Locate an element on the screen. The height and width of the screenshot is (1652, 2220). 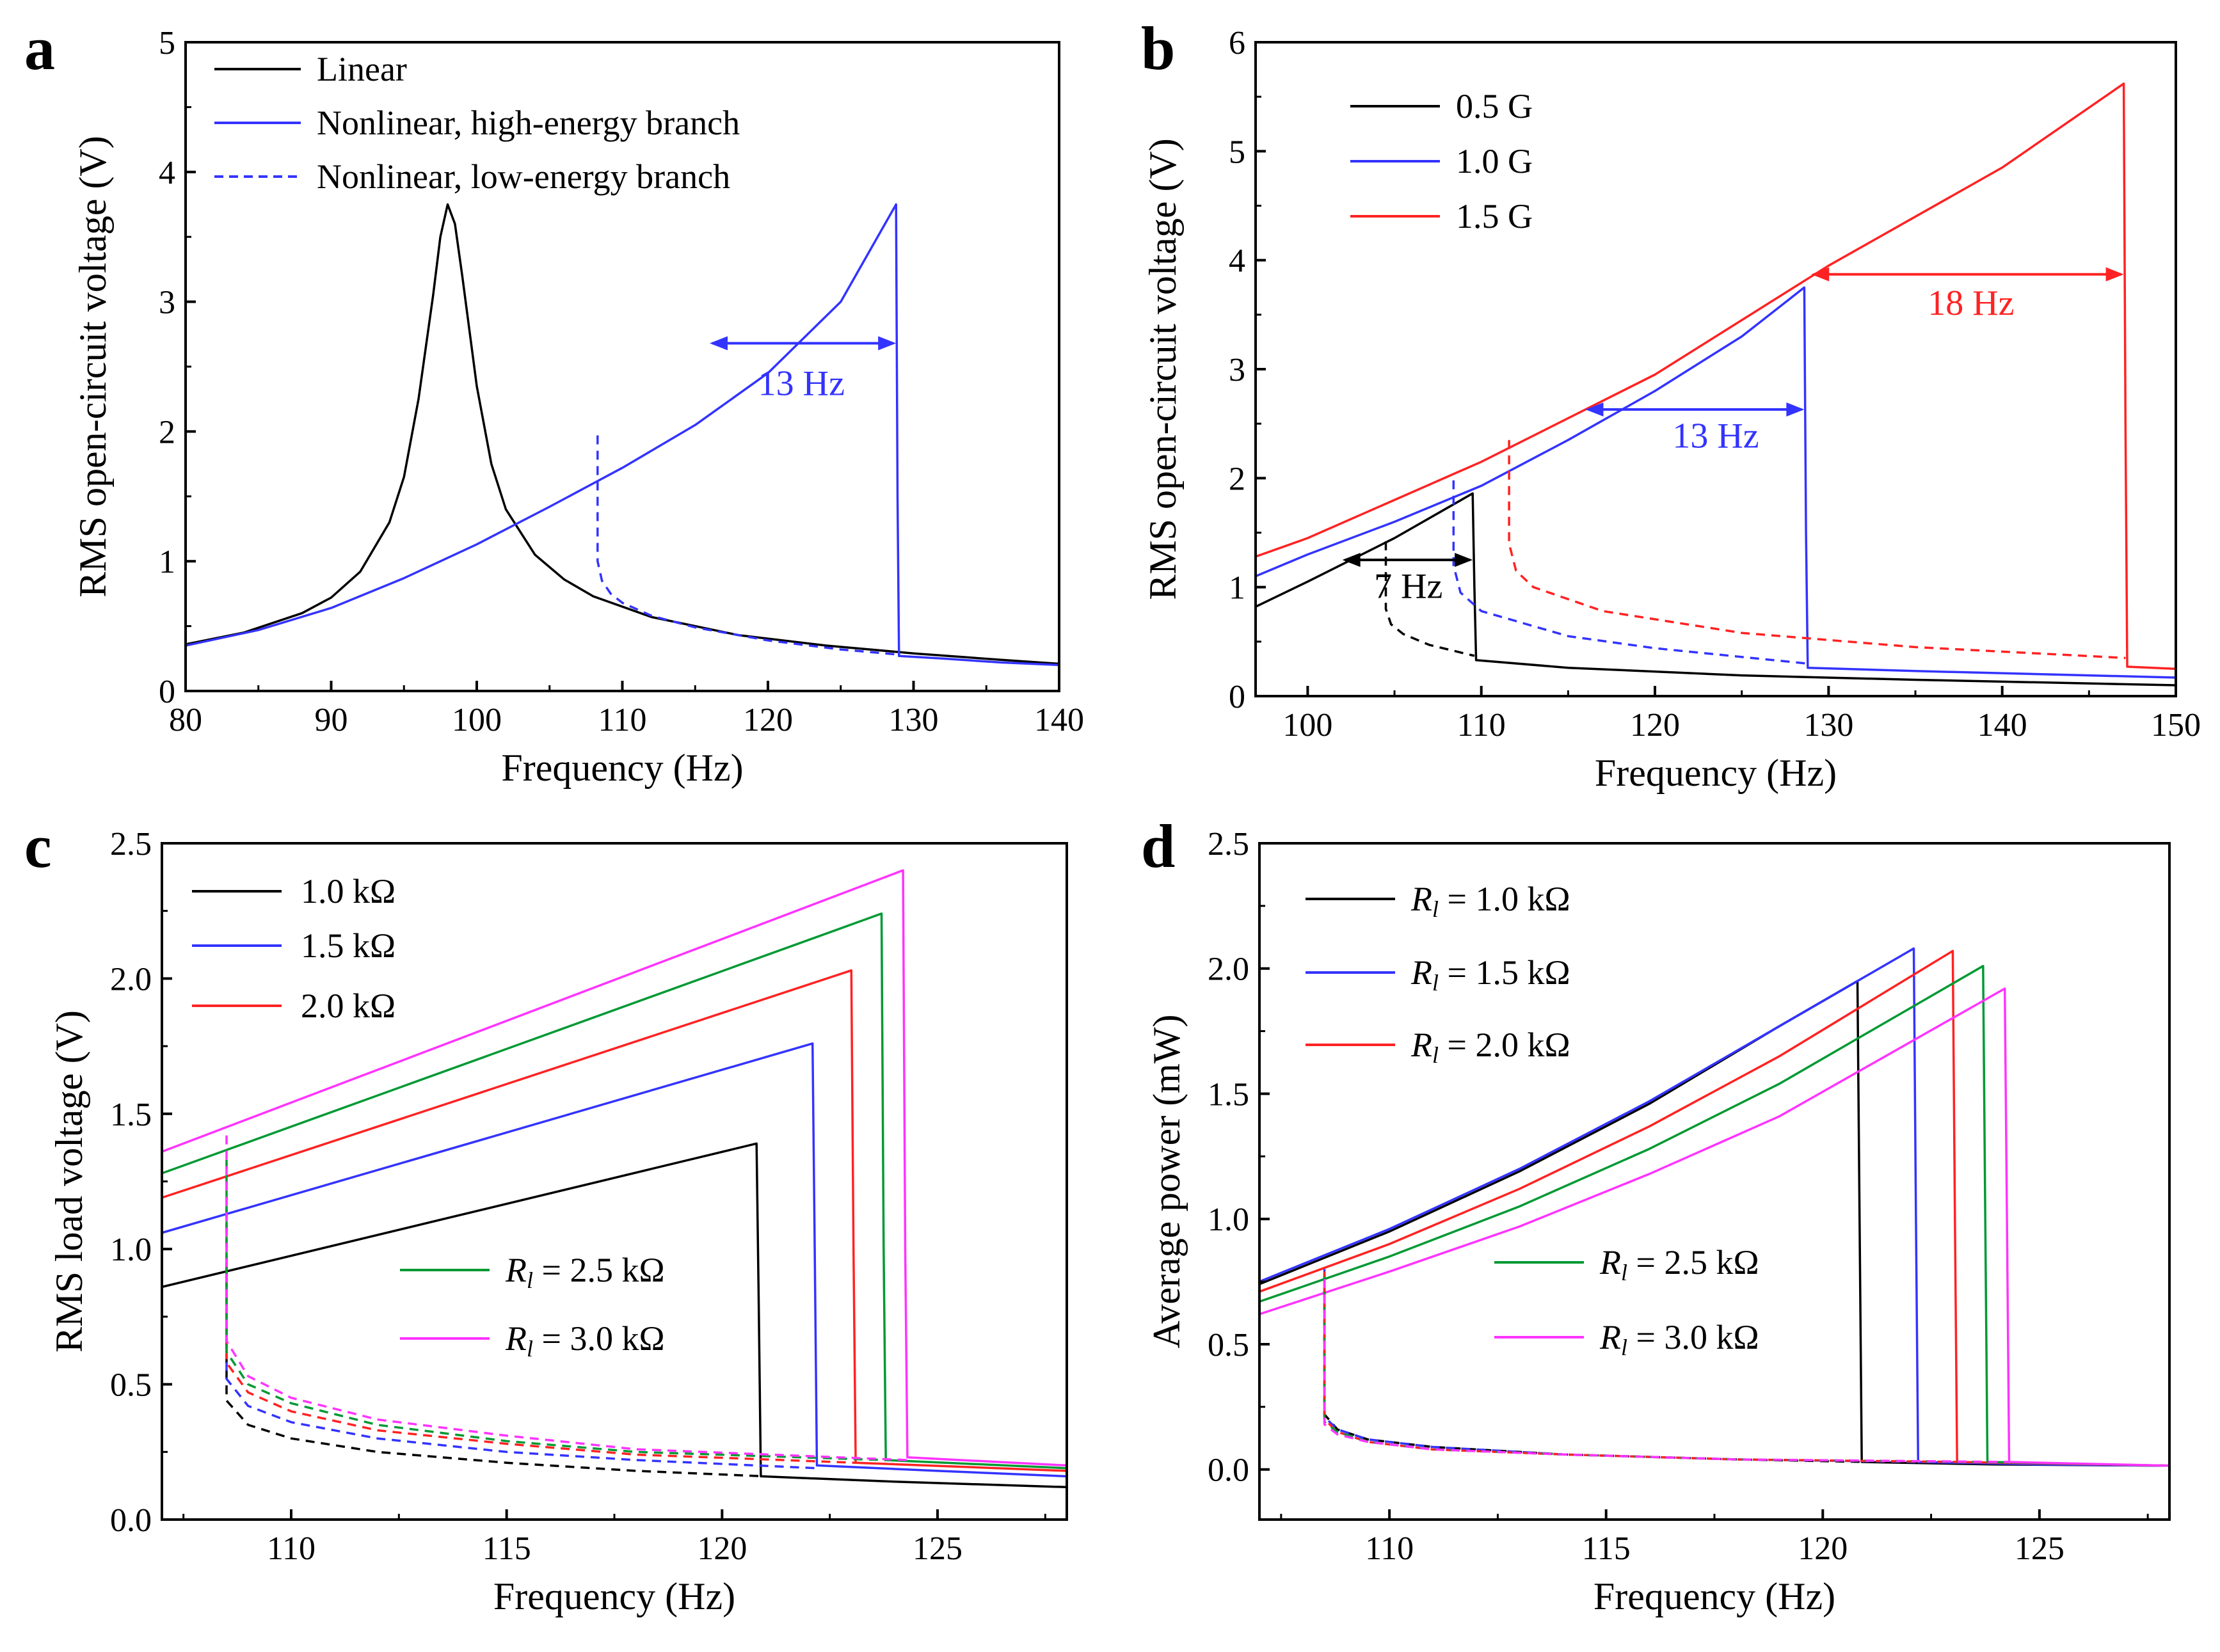
y-tick-label-d-5: 2.5 is located at coordinates (1228, 844).